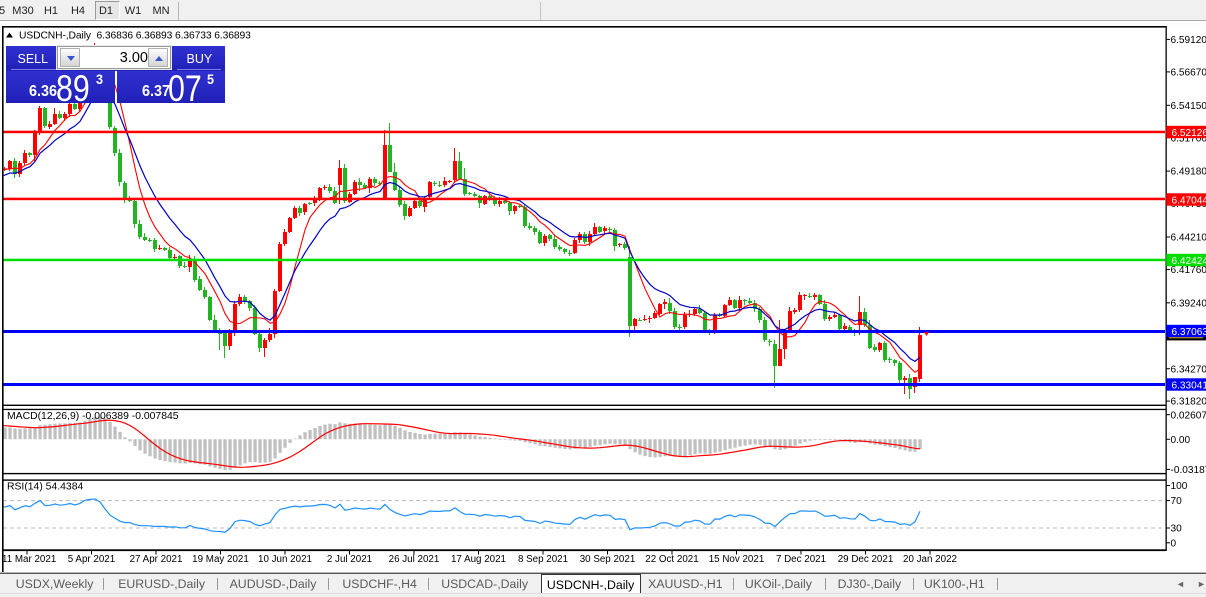 This screenshot has width=1206, height=597. What do you see at coordinates (220, 559) in the screenshot?
I see `svg-text: 19 May 2021` at bounding box center [220, 559].